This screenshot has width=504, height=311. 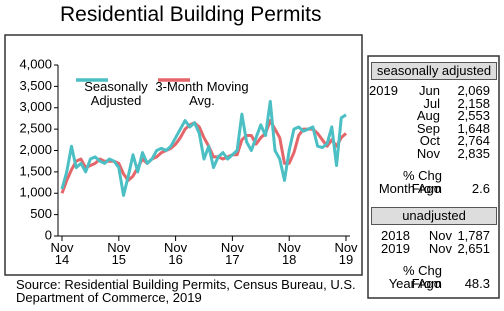 What do you see at coordinates (414, 283) in the screenshot?
I see `change-label: Year Ago` at bounding box center [414, 283].